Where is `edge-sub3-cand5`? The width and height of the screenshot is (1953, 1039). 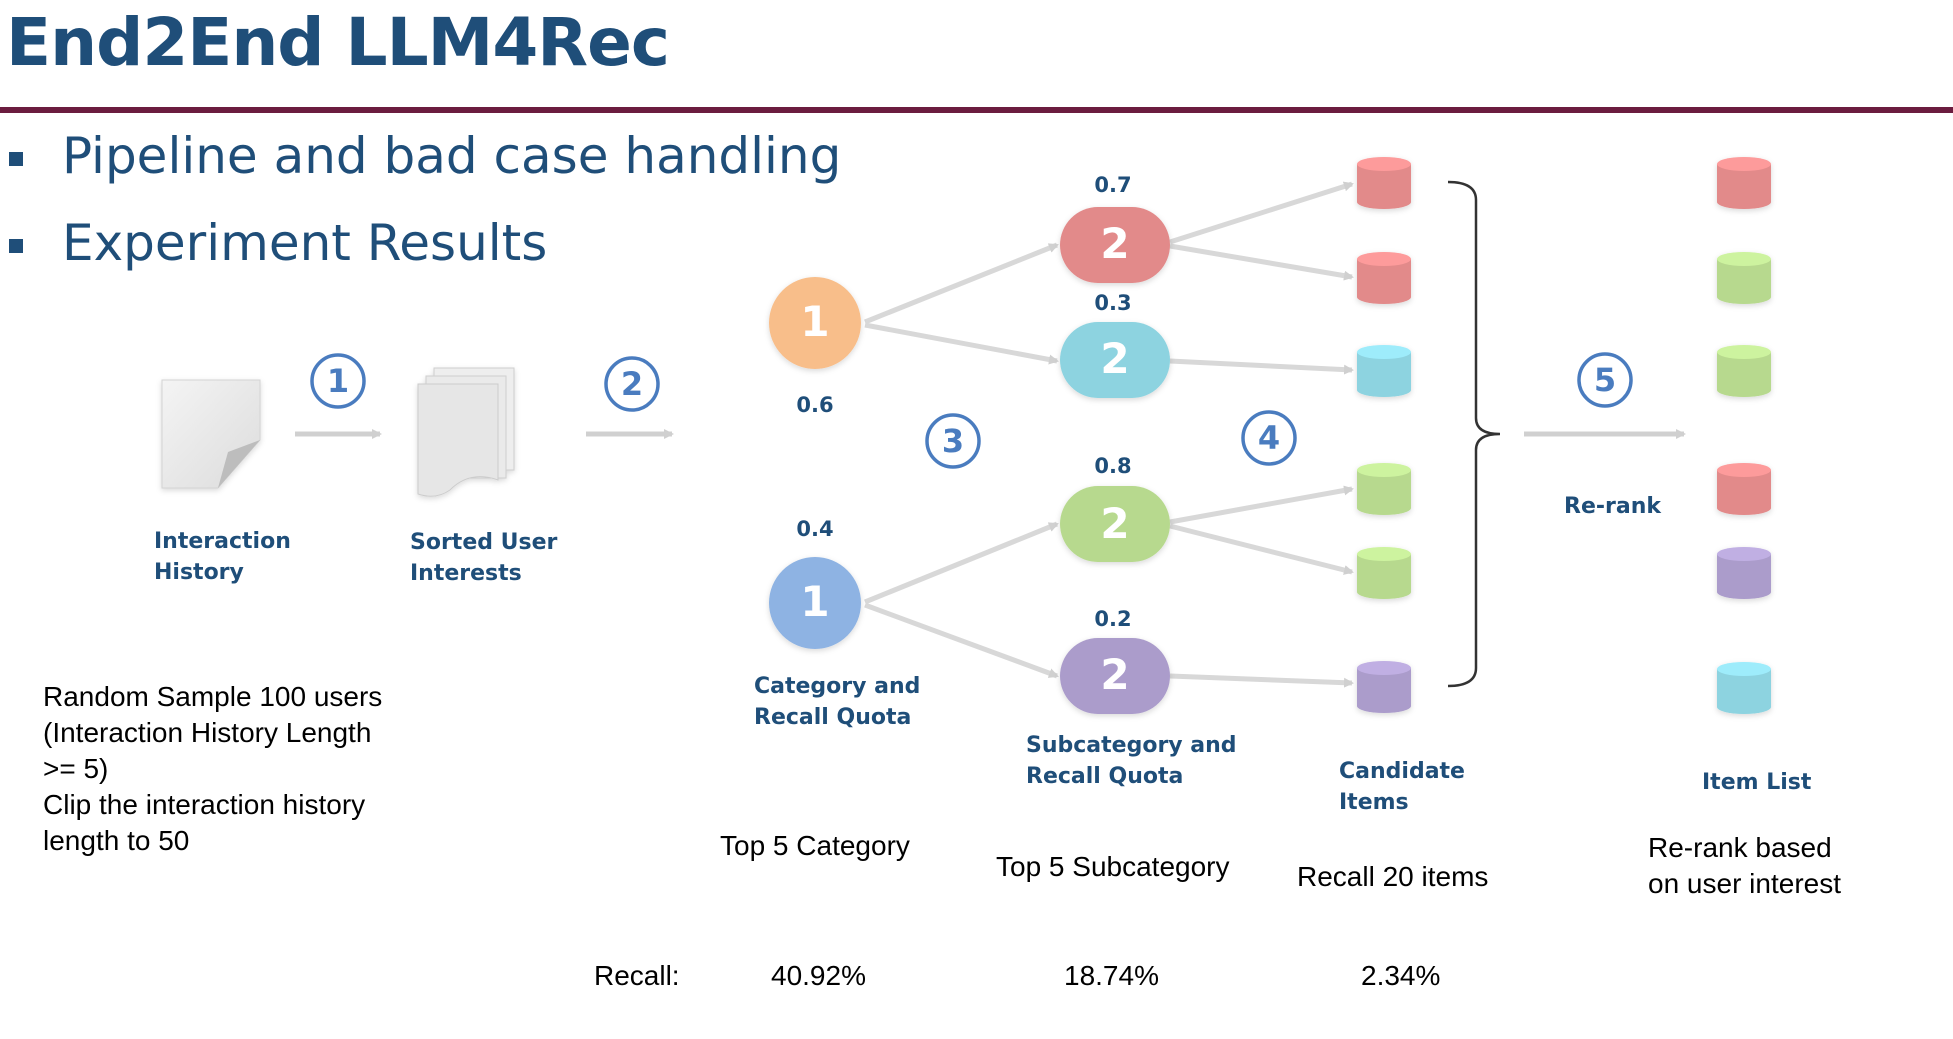
edge-sub3-cand5 is located at coordinates (1261, 549).